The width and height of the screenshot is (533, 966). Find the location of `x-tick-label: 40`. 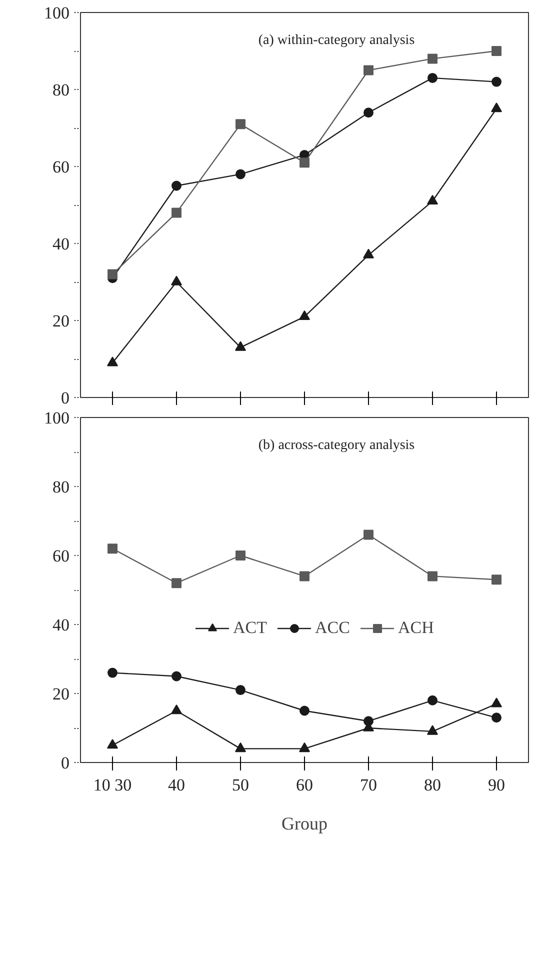

x-tick-label: 40 is located at coordinates (176, 785).